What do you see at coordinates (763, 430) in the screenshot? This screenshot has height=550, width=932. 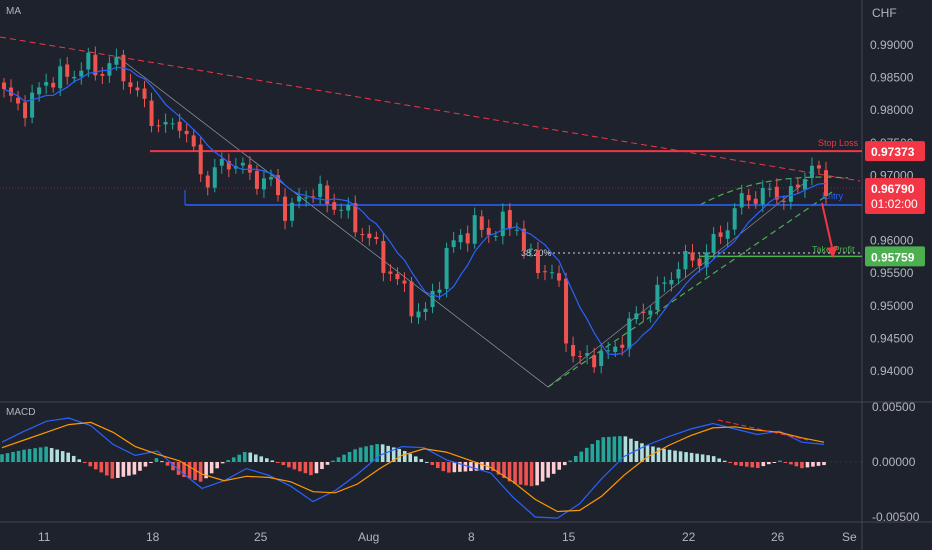 I see `macd-divergence-line` at bounding box center [763, 430].